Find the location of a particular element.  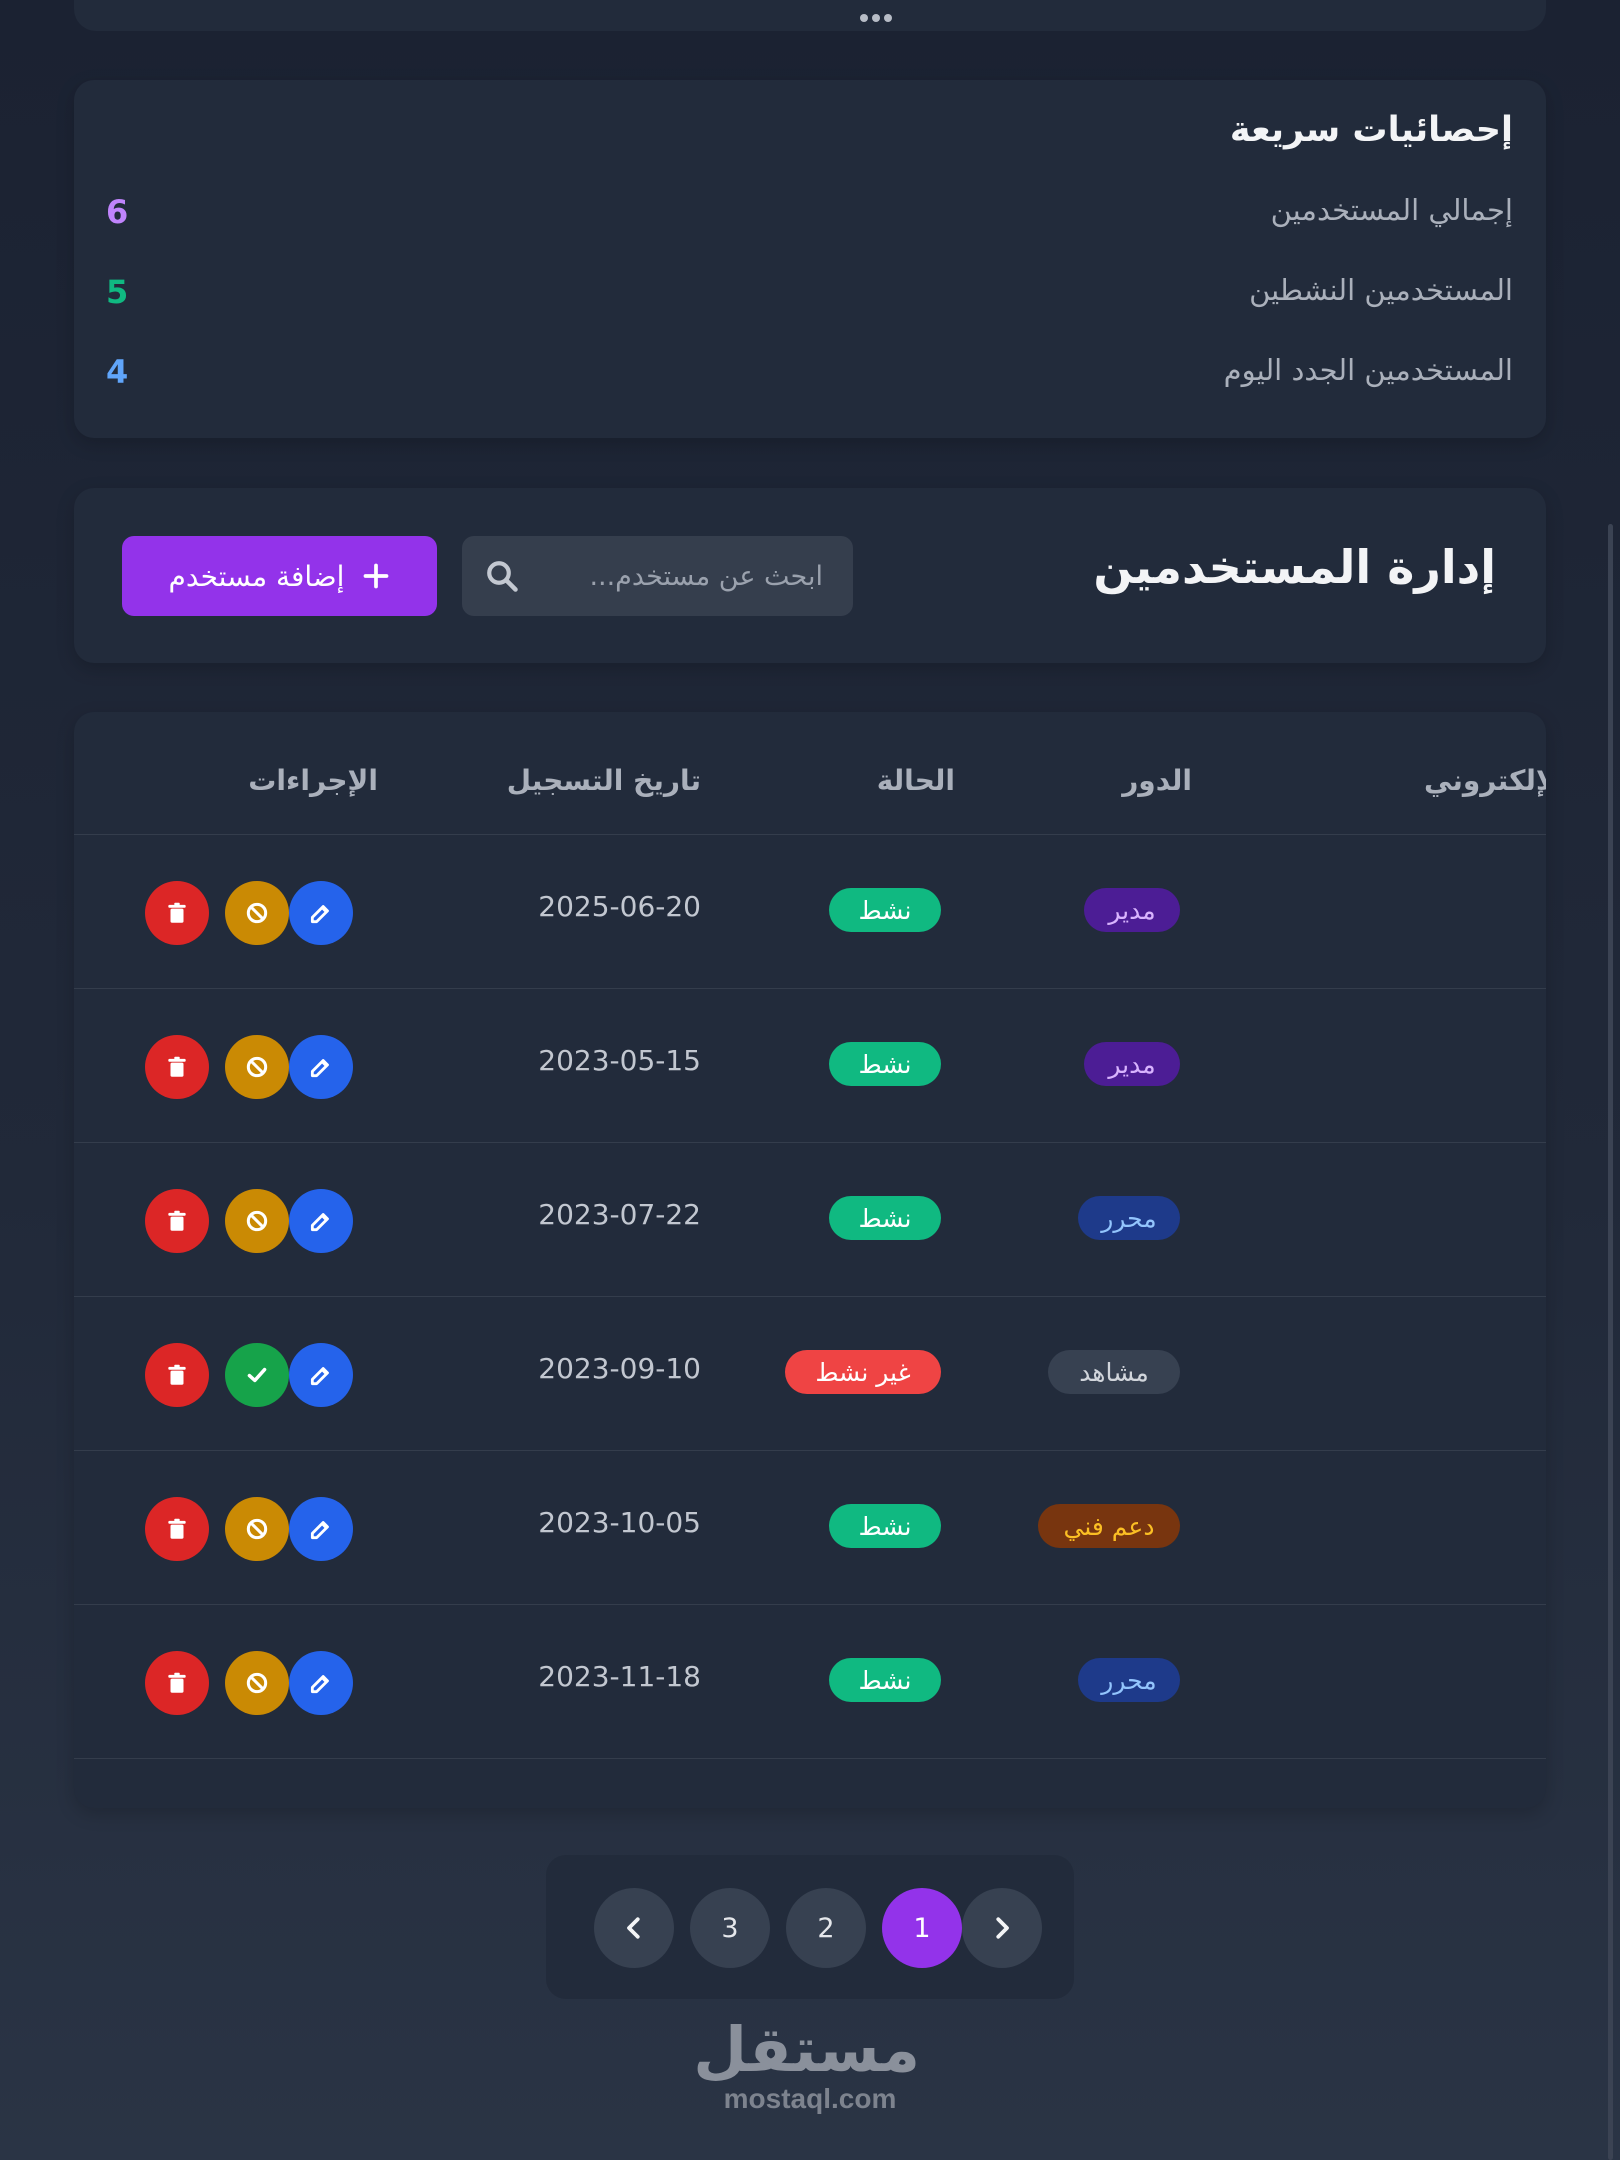

activate-user-button is located at coordinates (257, 1375).